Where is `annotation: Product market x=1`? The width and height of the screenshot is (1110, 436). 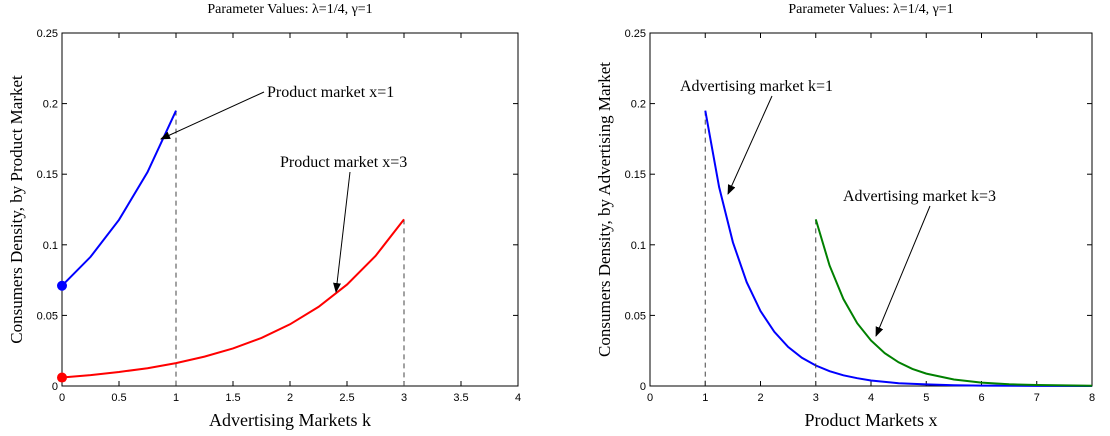 annotation: Product market x=1 is located at coordinates (330, 92).